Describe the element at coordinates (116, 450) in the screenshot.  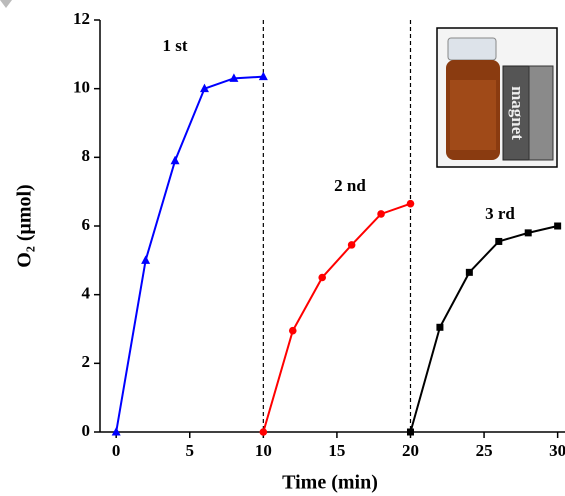
I see `x-tick-label: 0` at that location.